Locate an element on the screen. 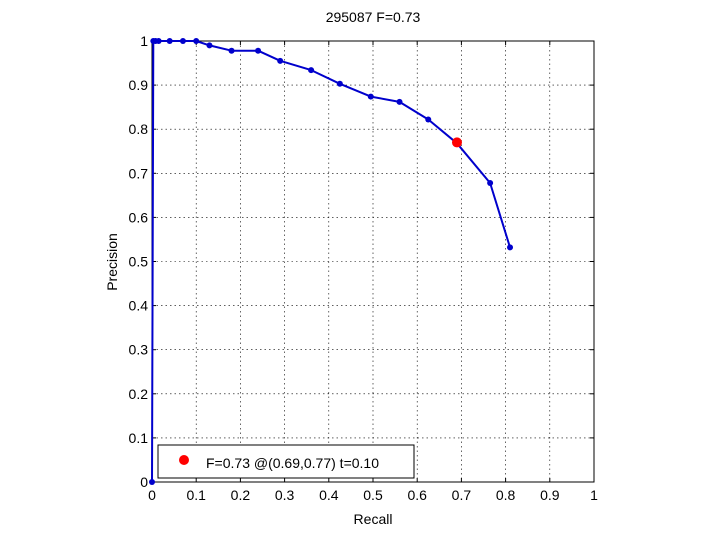 This screenshot has width=720, height=540. x-tick-labels: 0 0.1 0.2 0.3 0.4 0.5 0.6 0.7 0.8 0.9 1 is located at coordinates (373, 495).